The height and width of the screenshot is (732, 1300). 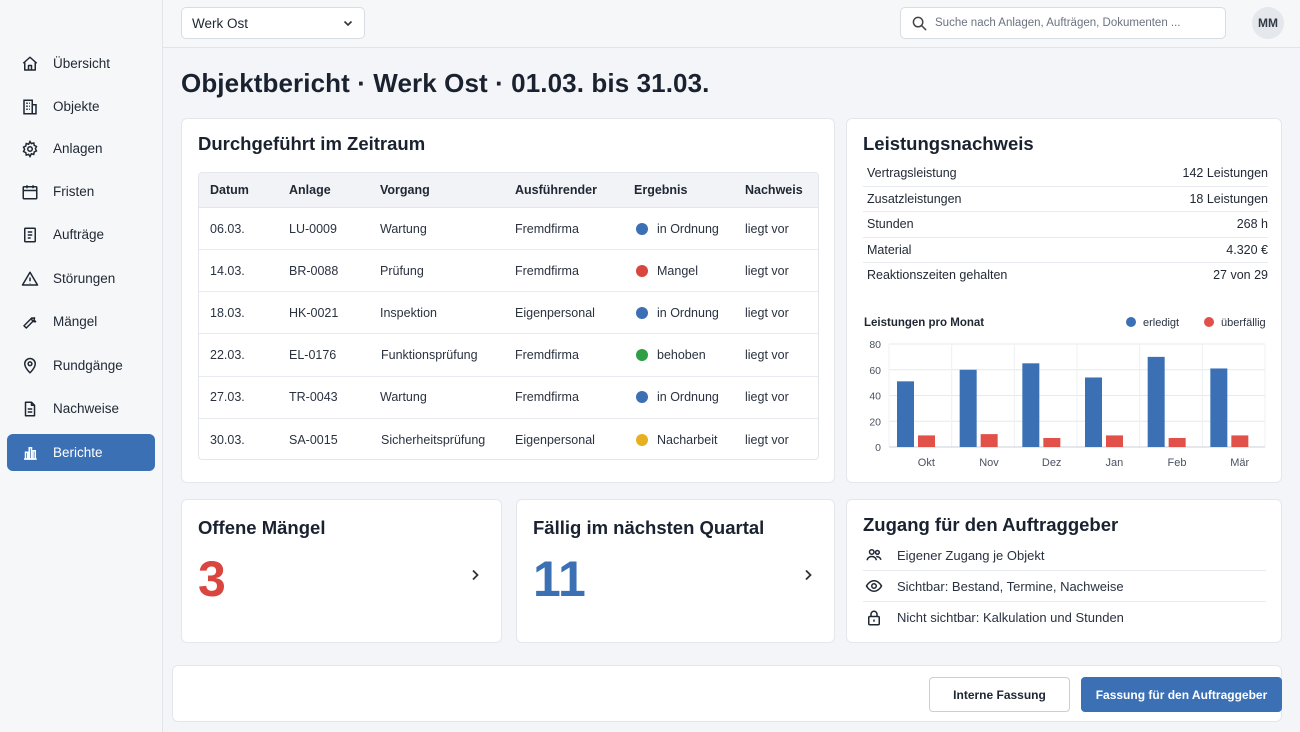 What do you see at coordinates (227, 355) in the screenshot?
I see `table-cell-date: 22.03.` at bounding box center [227, 355].